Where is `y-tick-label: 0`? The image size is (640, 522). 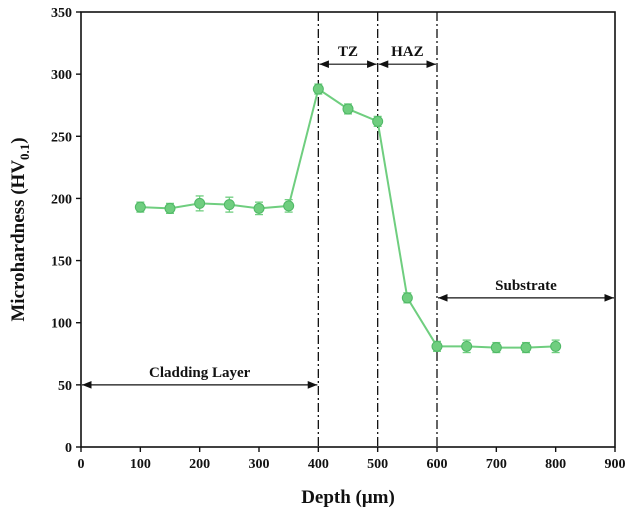 y-tick-label: 0 is located at coordinates (68, 448).